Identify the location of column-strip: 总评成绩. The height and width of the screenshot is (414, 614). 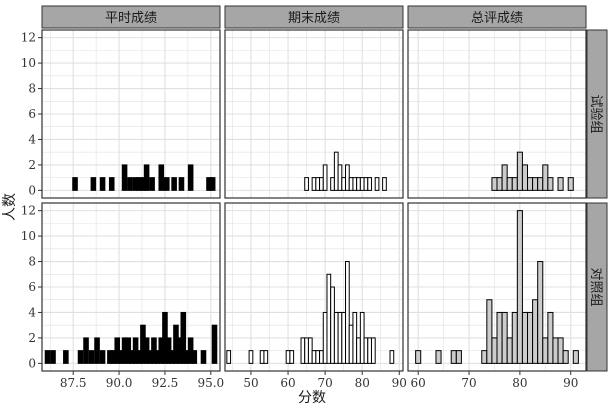
(497, 17).